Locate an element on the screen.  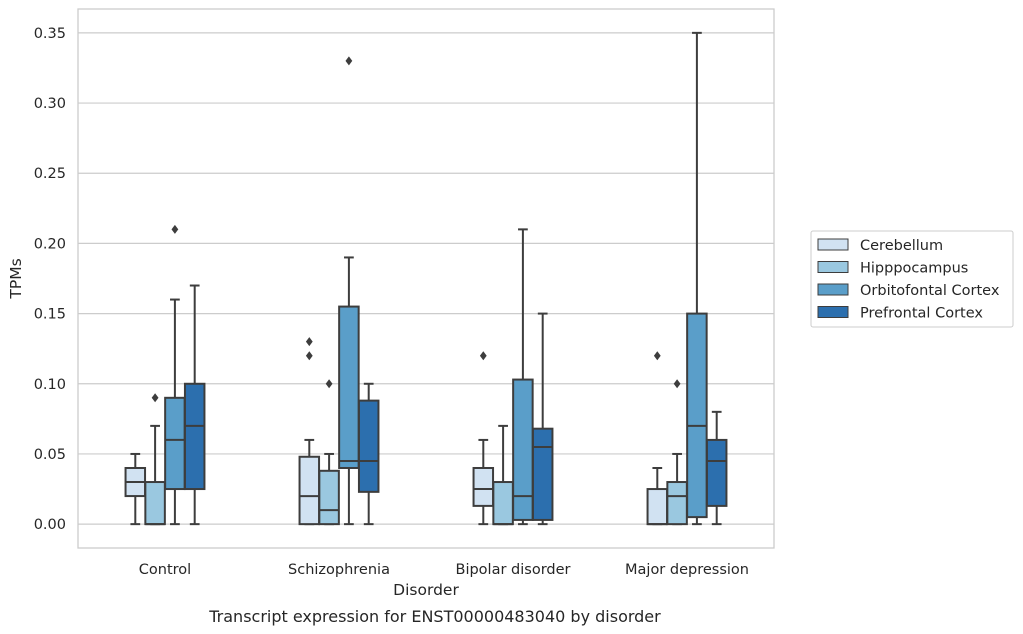
y-tick-label: 0.20 is located at coordinates (50, 244).